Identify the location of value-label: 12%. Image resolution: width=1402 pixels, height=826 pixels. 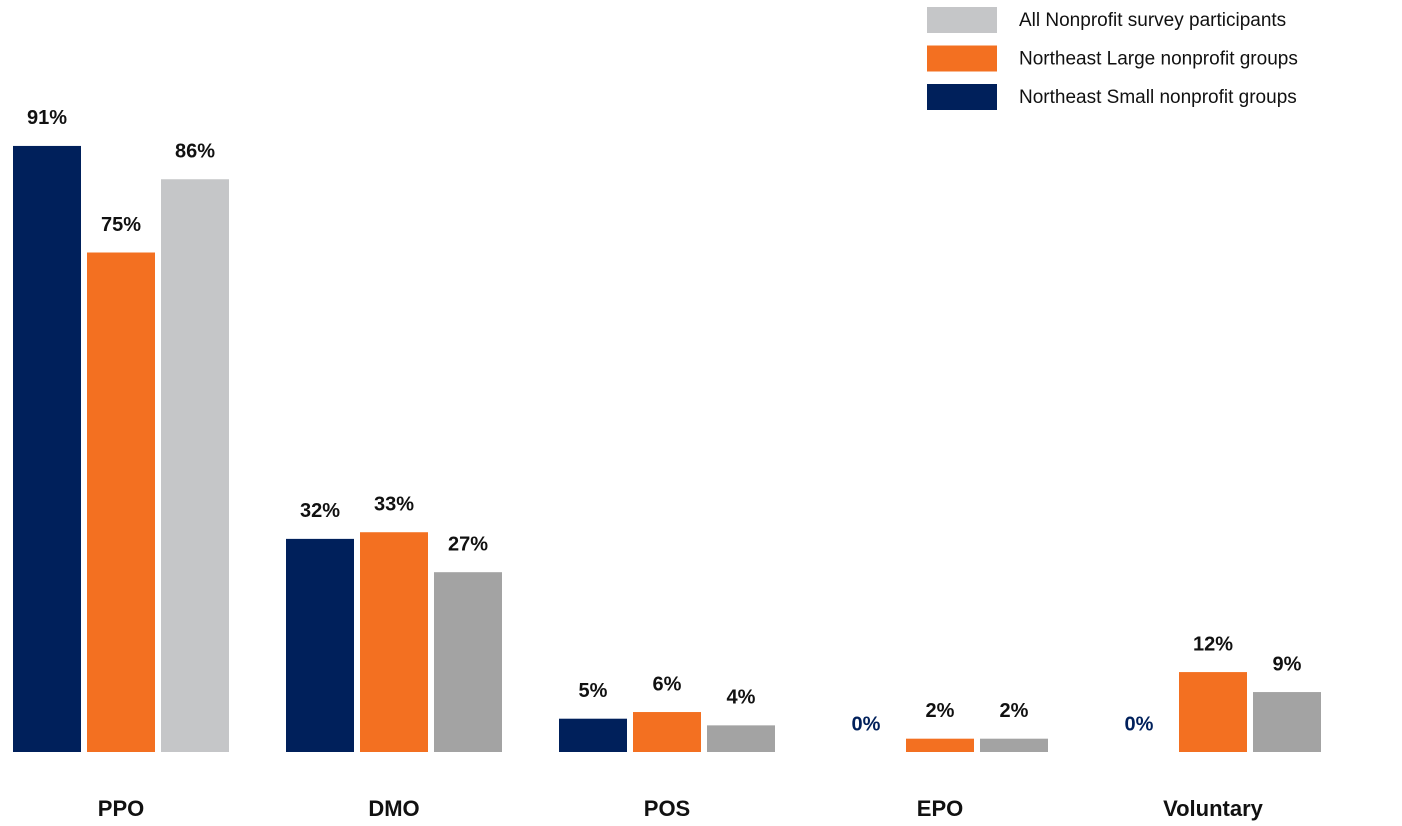
(1213, 644).